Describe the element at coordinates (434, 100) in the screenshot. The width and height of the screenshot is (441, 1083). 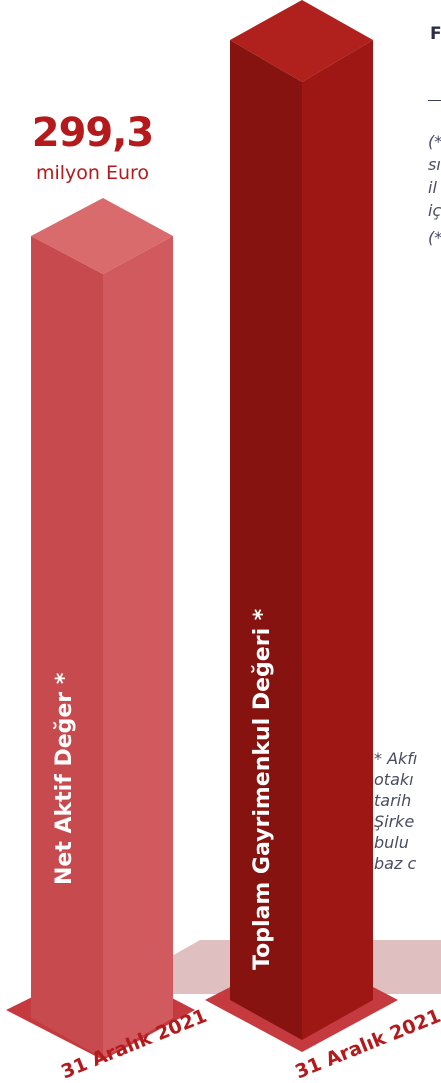
I see `side-panel-divider` at that location.